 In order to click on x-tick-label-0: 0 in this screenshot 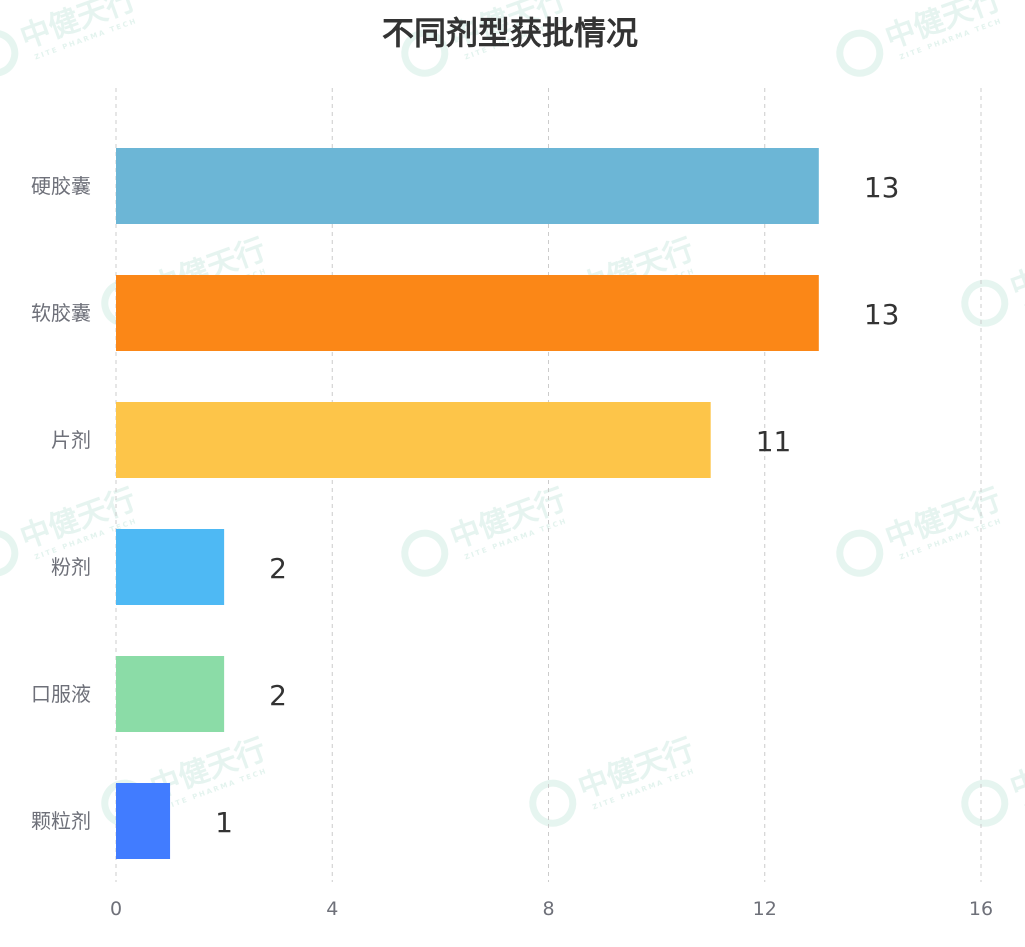, I will do `click(116, 909)`.